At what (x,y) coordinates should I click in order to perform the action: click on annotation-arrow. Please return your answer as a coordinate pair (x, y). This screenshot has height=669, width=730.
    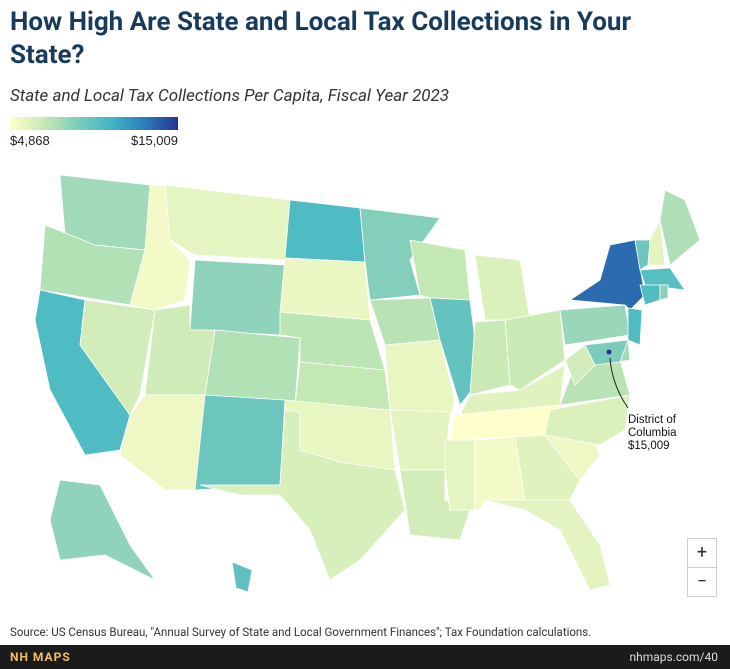
    Looking at the image, I should click on (619, 383).